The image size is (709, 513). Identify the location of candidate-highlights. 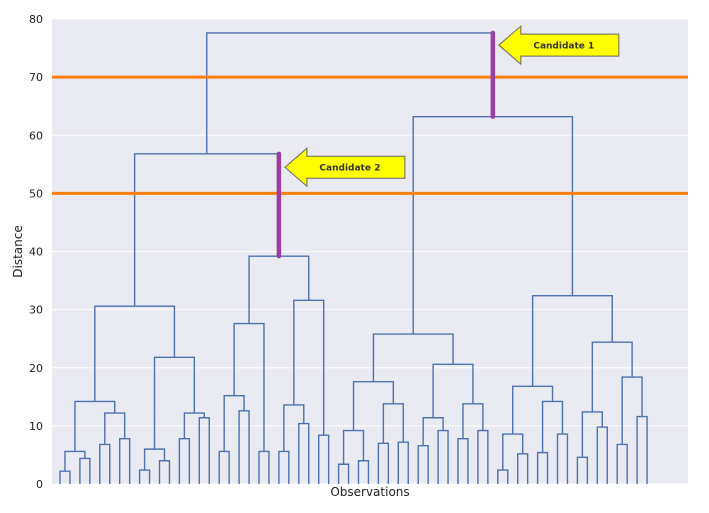
(386, 144).